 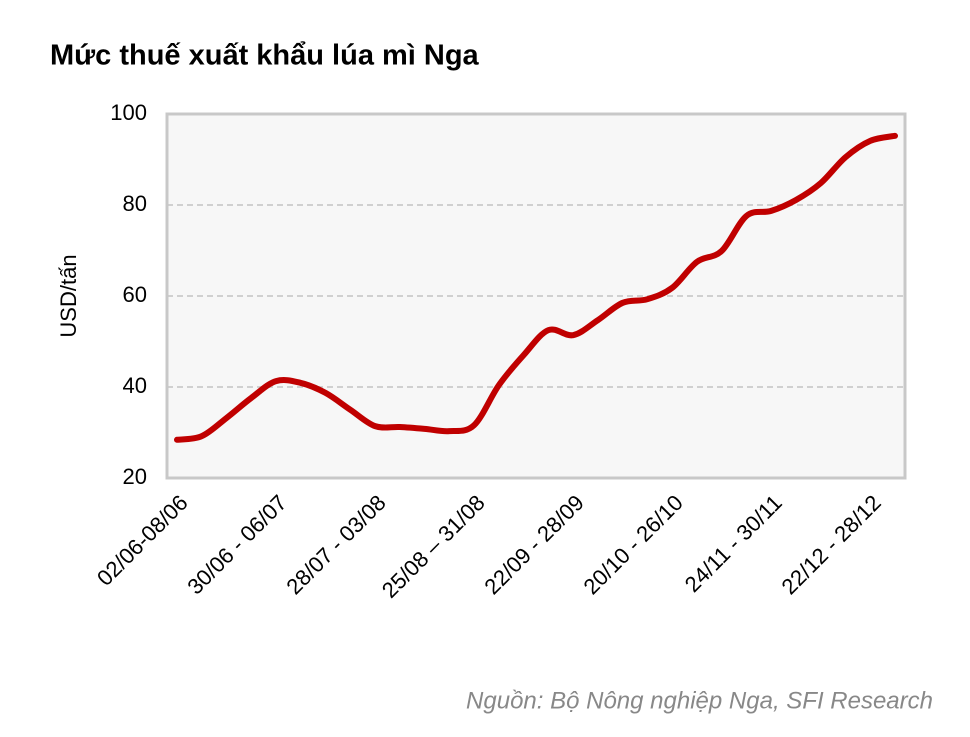 What do you see at coordinates (733, 543) in the screenshot?
I see `x-tick-label: 24/11 - 30/11` at bounding box center [733, 543].